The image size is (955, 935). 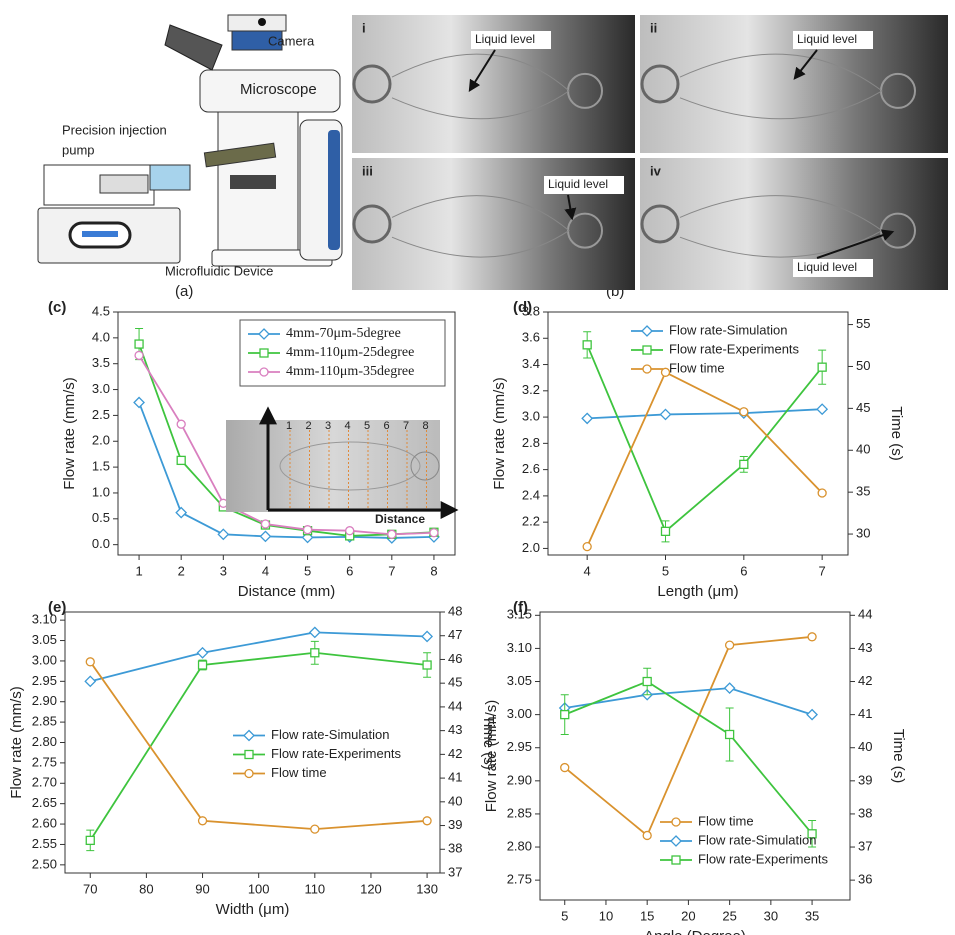 I want to click on legend-label: 4mm-70μm-5degree, so click(x=343, y=333).